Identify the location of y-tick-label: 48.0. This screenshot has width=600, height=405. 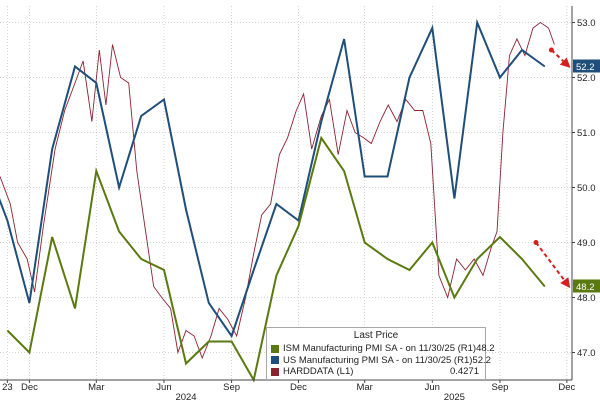
(586, 298).